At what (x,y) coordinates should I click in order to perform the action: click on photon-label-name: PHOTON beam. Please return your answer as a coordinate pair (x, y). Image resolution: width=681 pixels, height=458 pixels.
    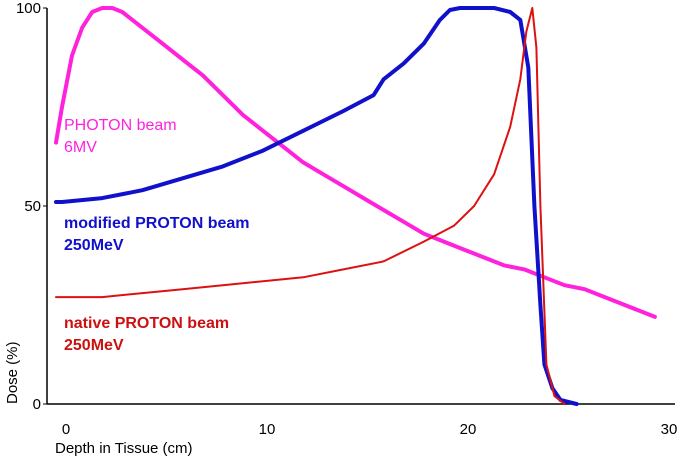
    Looking at the image, I should click on (120, 125).